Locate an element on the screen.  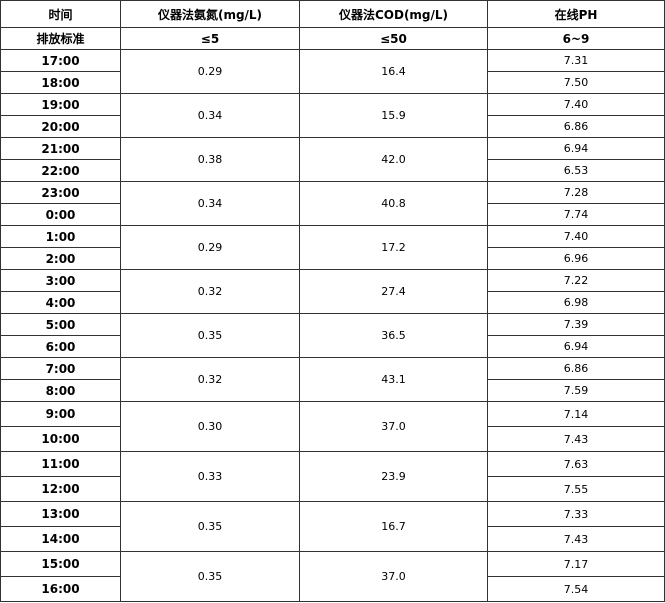
ammonia-cell: 0.30 is located at coordinates (210, 426).